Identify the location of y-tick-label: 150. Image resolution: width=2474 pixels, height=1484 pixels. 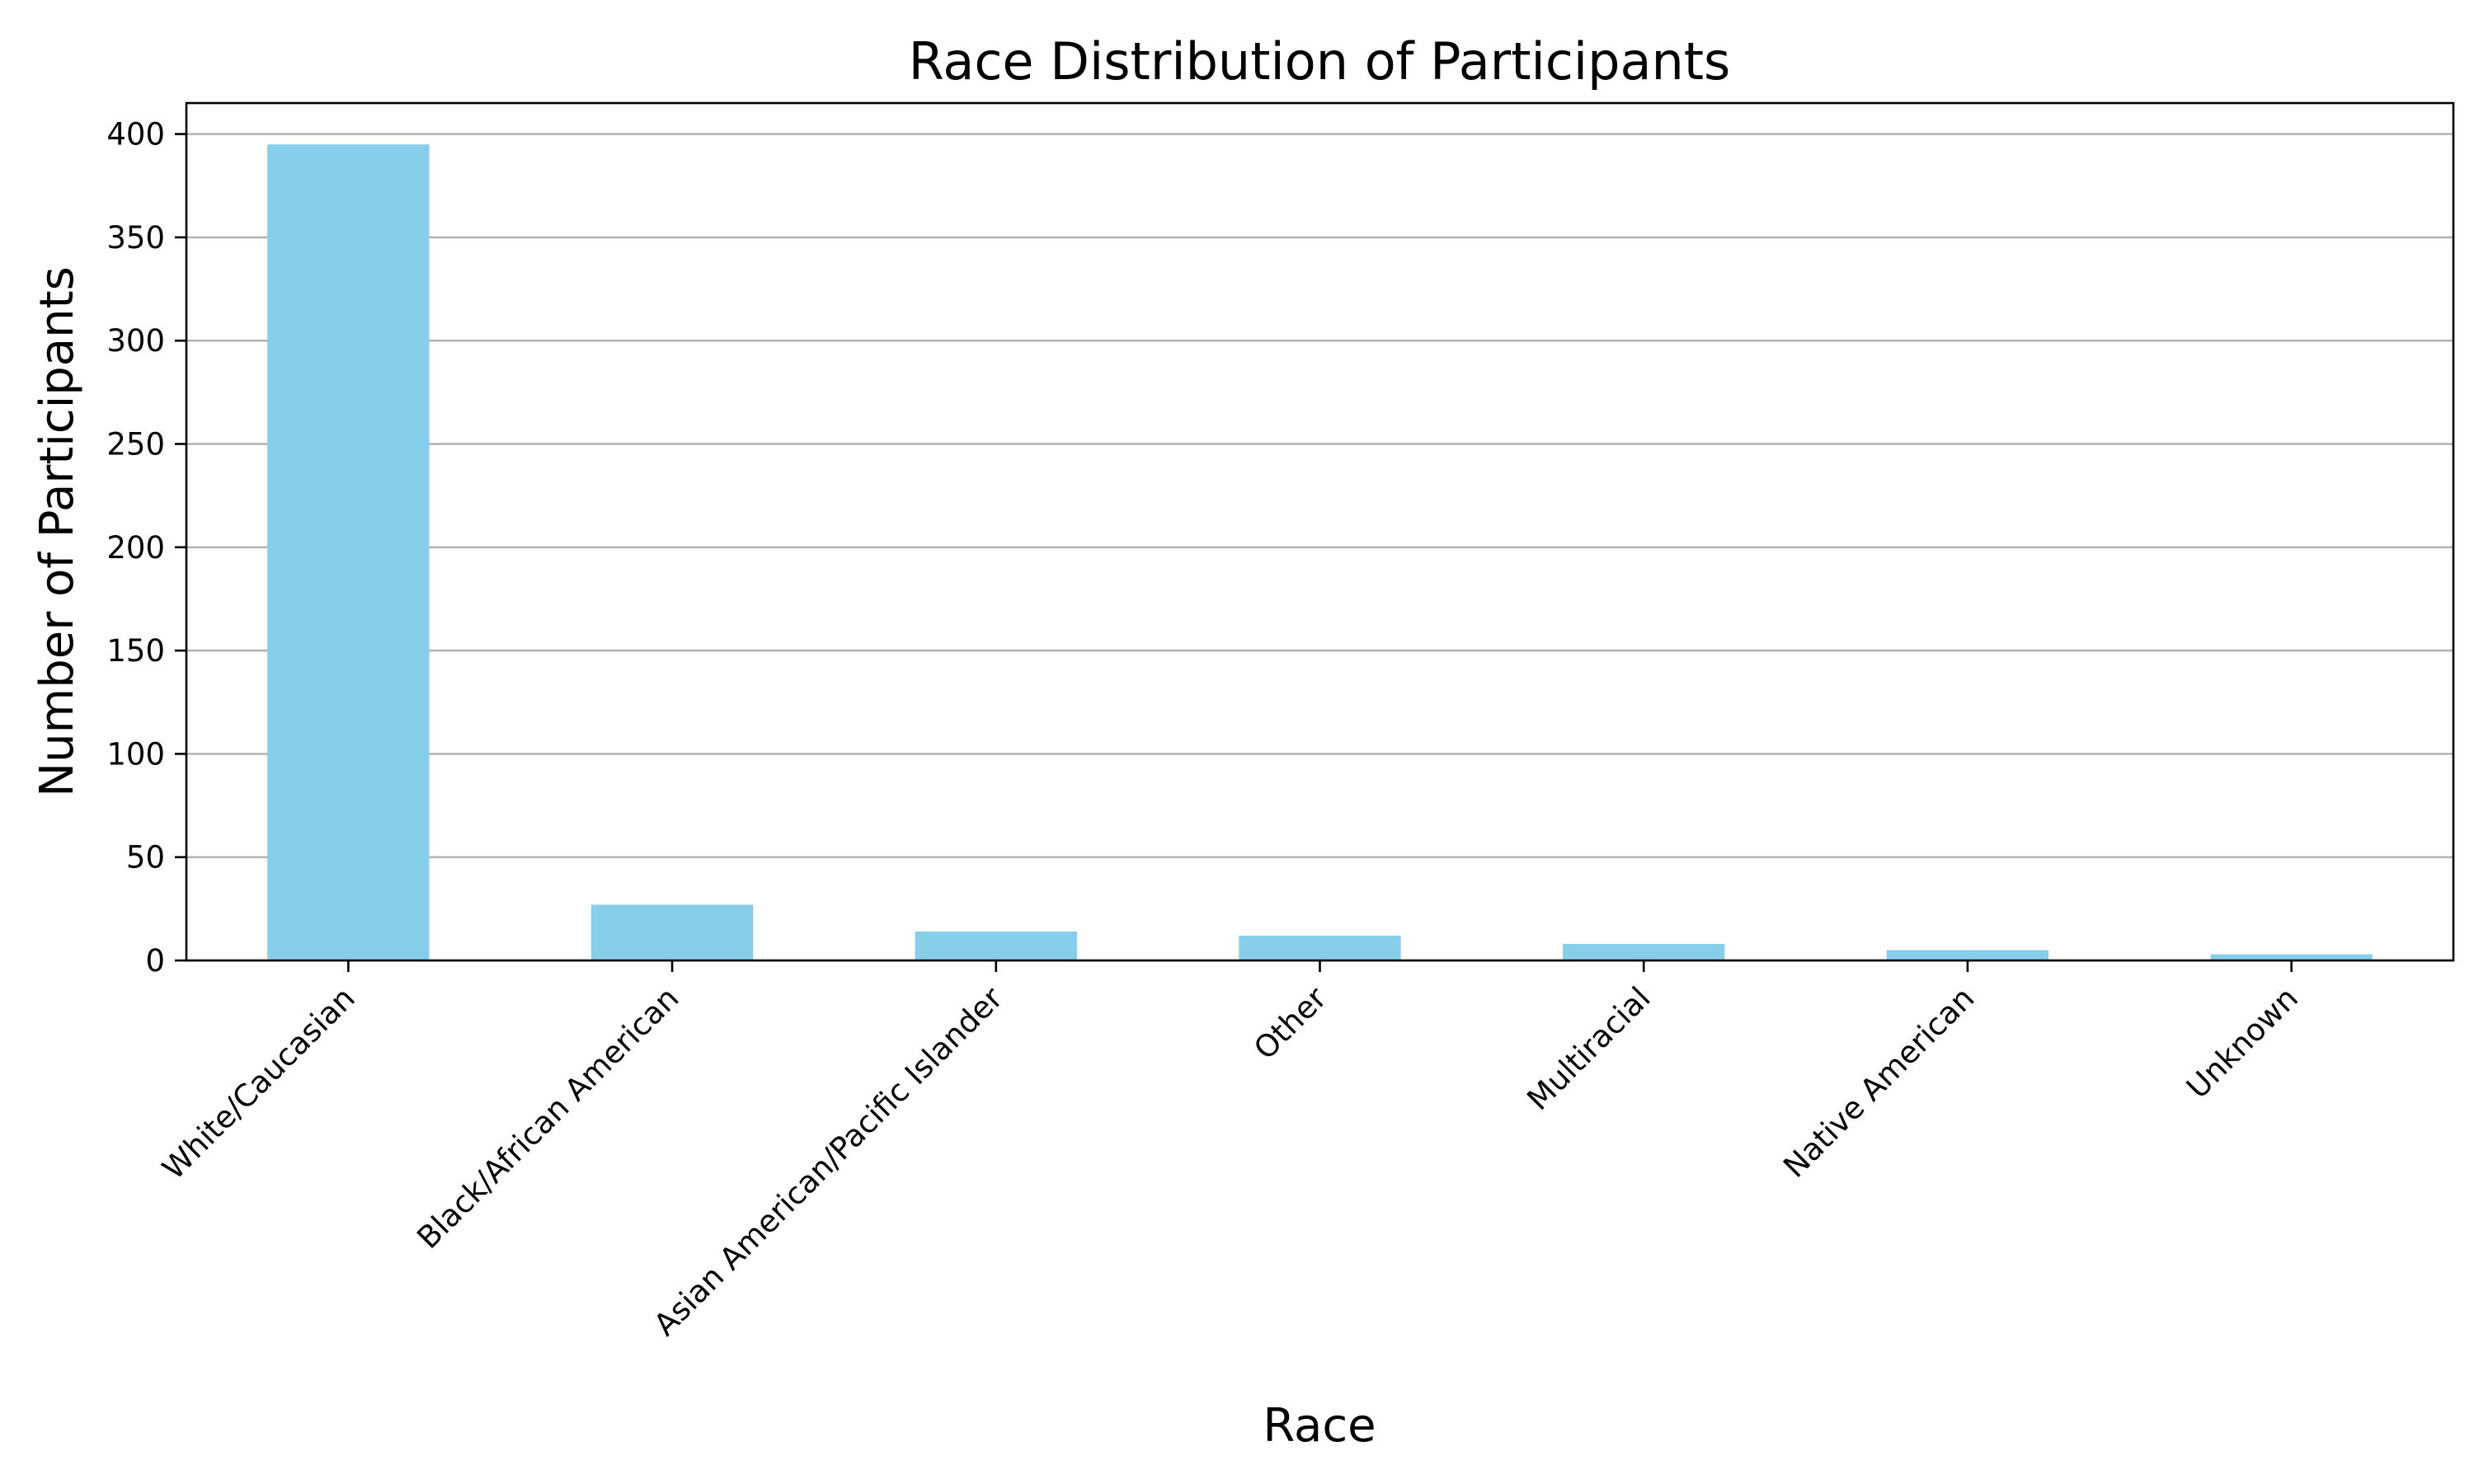
(135, 651).